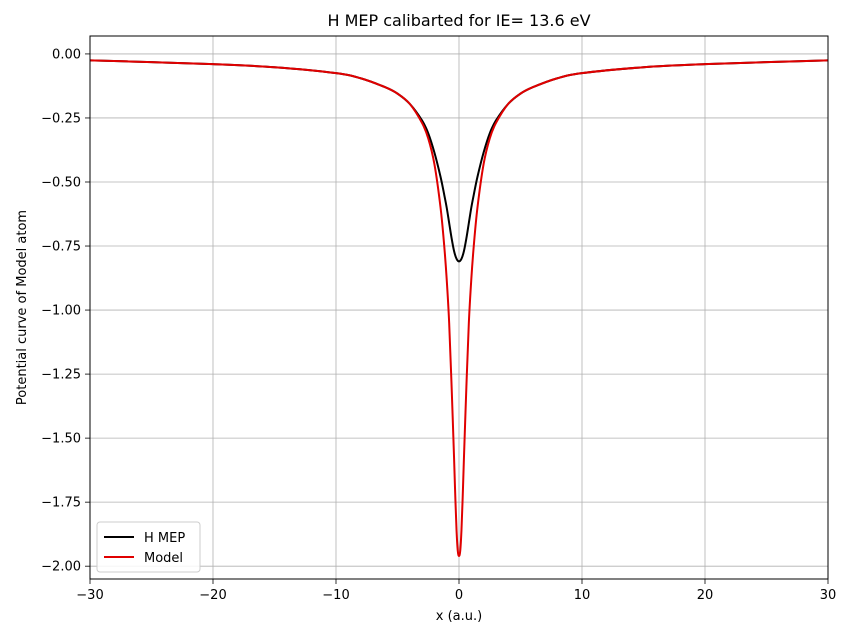  I want to click on y-tick-label: 0.00, so click(66, 54).